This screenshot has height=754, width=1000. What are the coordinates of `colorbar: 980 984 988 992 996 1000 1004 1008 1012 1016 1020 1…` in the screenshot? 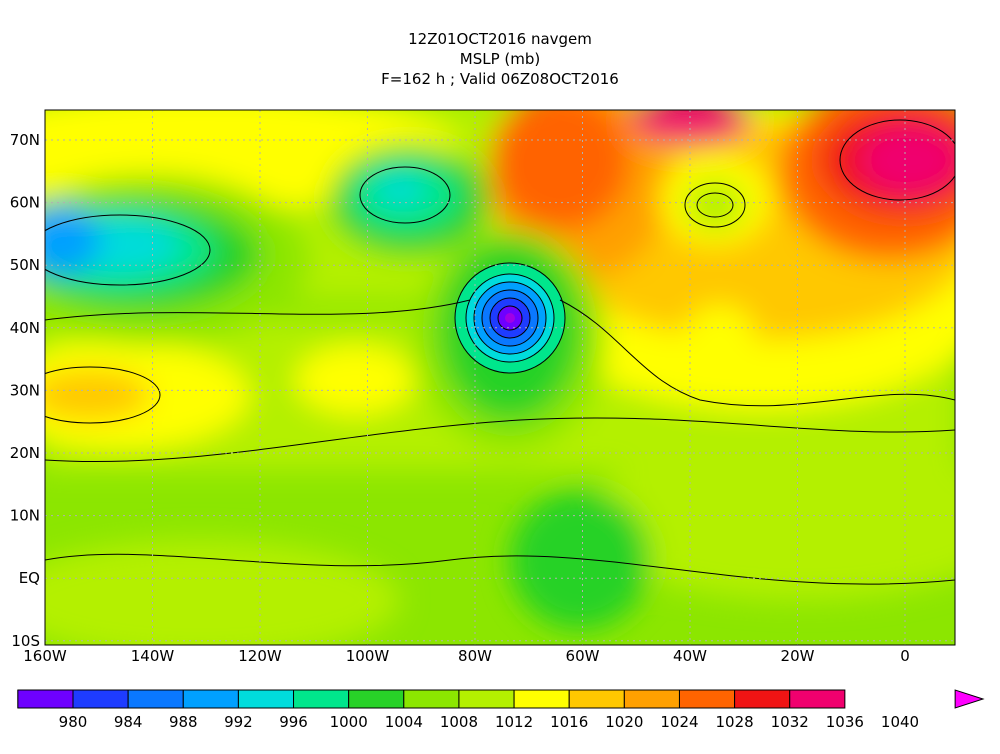 It's located at (500, 710).